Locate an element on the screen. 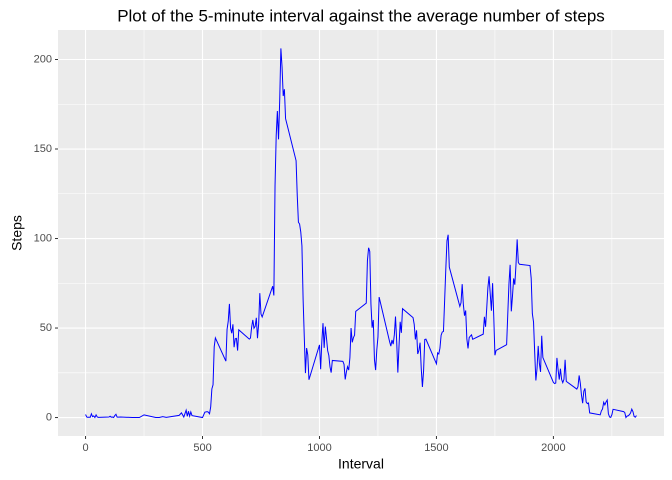 This screenshot has height=480, width=672. y-tick-label: 200 is located at coordinates (43, 59).